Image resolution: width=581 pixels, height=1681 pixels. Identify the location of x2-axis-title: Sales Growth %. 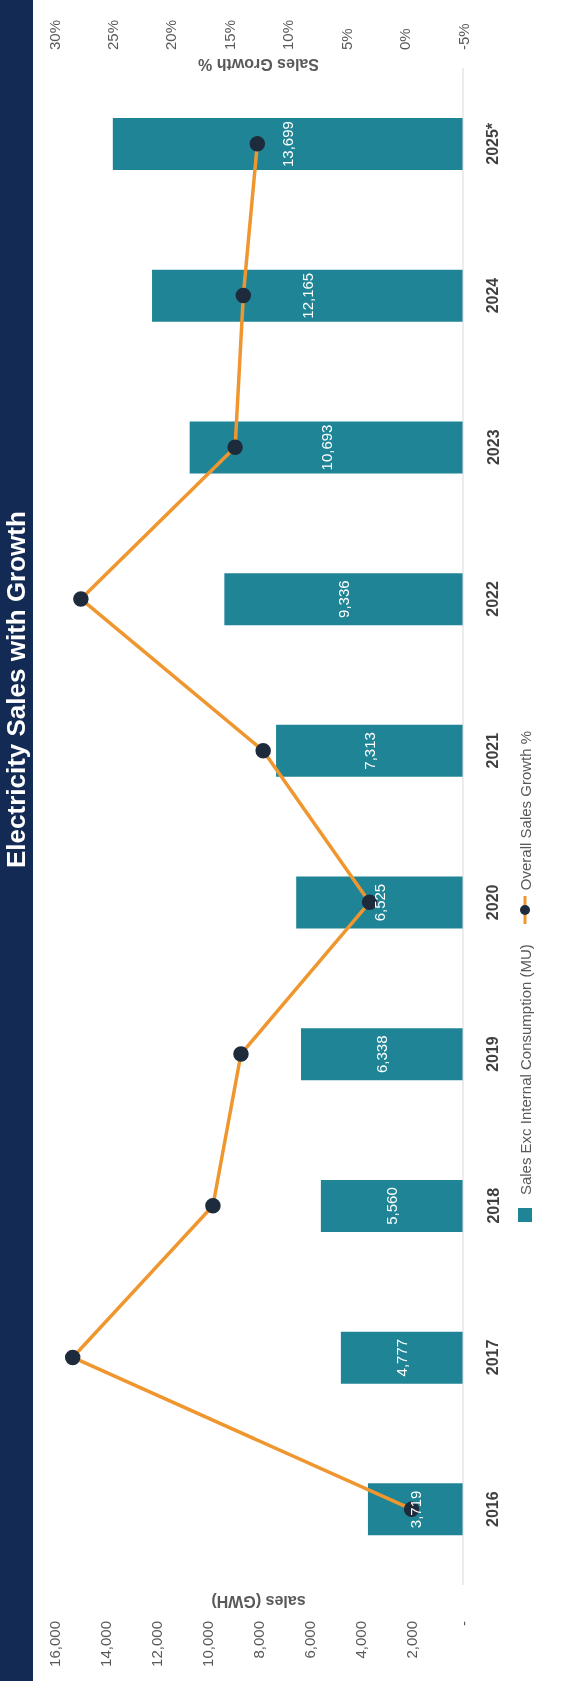
(258, 64).